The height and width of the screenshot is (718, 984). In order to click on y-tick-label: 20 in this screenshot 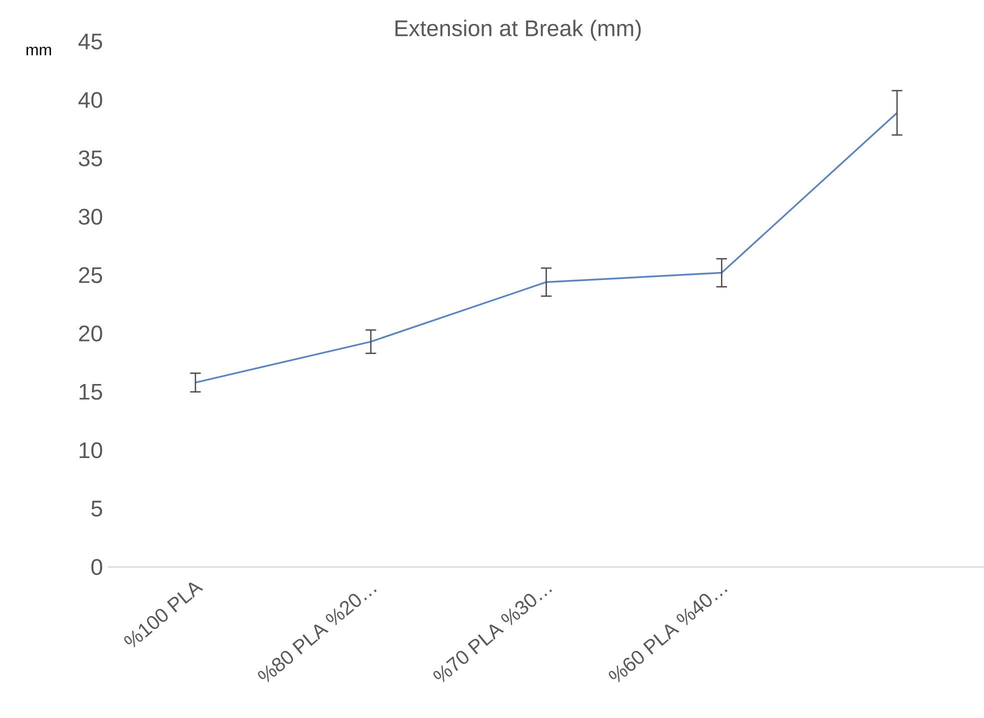, I will do `click(90, 333)`.